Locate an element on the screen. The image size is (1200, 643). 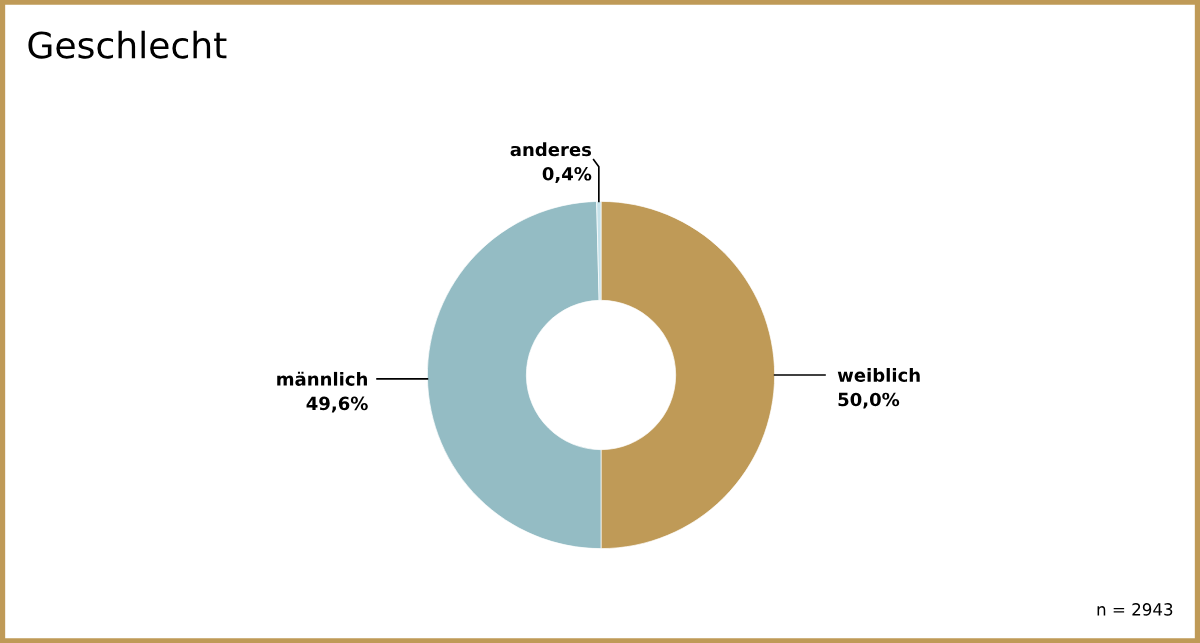
data-label: 0,4% is located at coordinates (567, 174).